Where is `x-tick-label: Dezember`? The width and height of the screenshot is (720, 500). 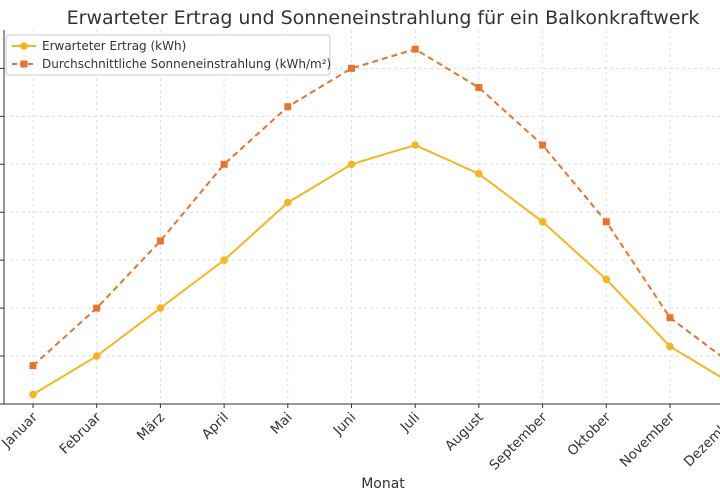 x-tick-label: Dezember is located at coordinates (700, 439).